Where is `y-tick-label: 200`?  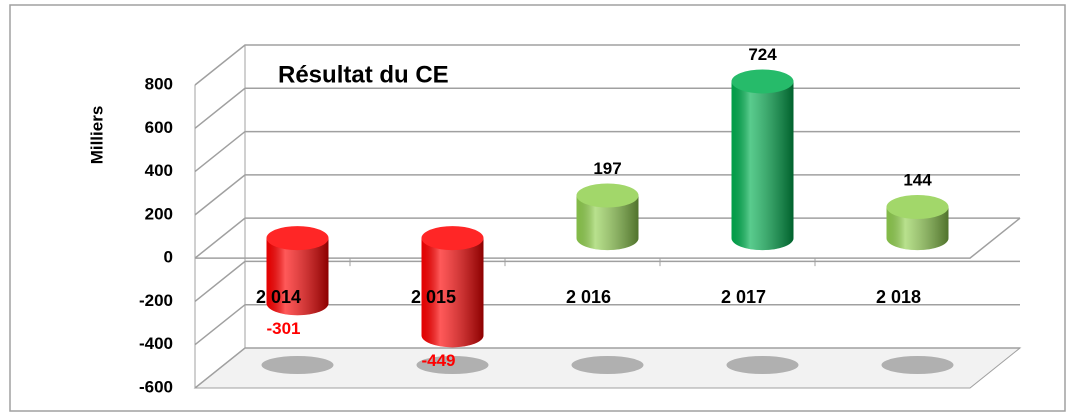 y-tick-label: 200 is located at coordinates (159, 213).